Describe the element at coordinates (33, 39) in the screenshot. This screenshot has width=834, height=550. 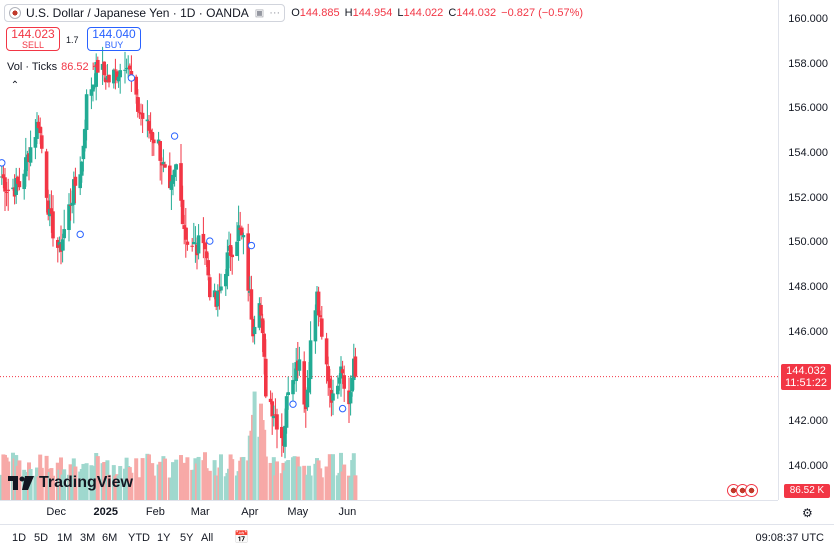
I see `sell-button: 144.023 SELL` at that location.